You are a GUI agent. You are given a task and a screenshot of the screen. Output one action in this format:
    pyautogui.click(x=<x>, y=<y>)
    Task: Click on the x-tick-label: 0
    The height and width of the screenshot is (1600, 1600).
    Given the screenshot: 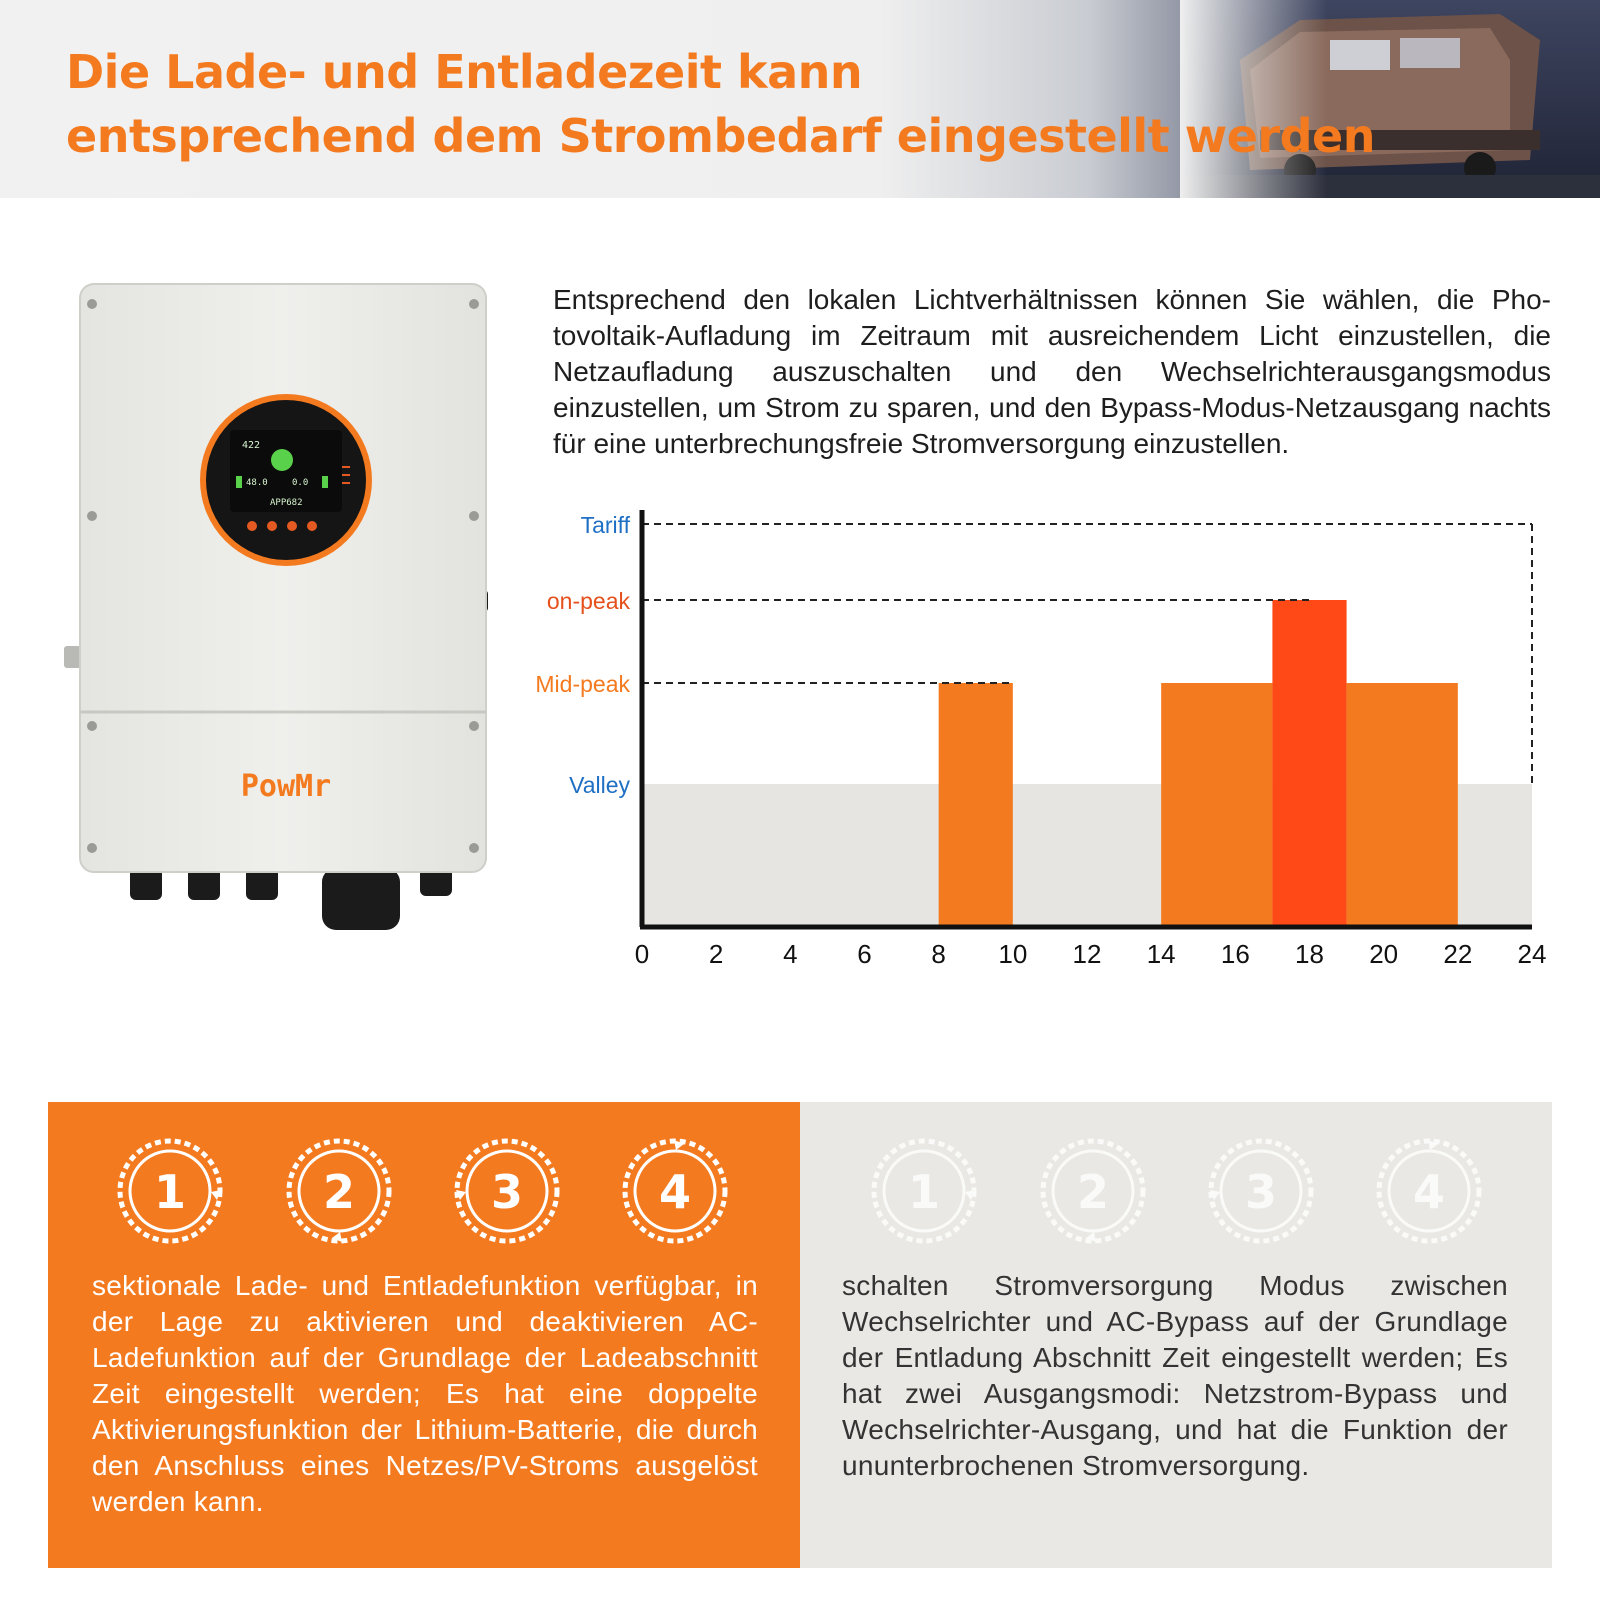 What is the action you would take?
    pyautogui.click(x=642, y=954)
    